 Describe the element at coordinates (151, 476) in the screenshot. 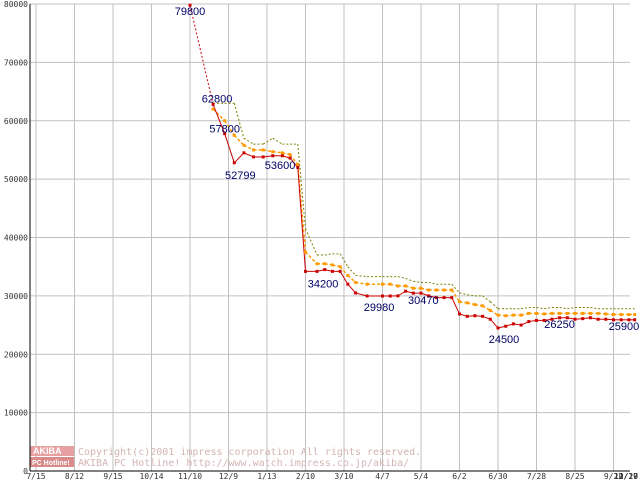

I see `x-tick-label: 10/14` at that location.